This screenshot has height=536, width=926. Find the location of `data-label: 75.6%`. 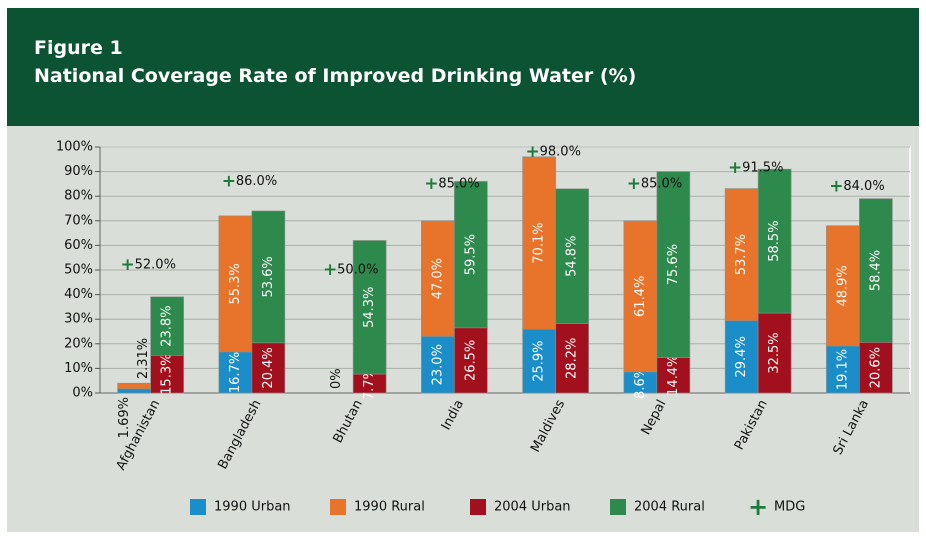

data-label: 75.6% is located at coordinates (673, 264).